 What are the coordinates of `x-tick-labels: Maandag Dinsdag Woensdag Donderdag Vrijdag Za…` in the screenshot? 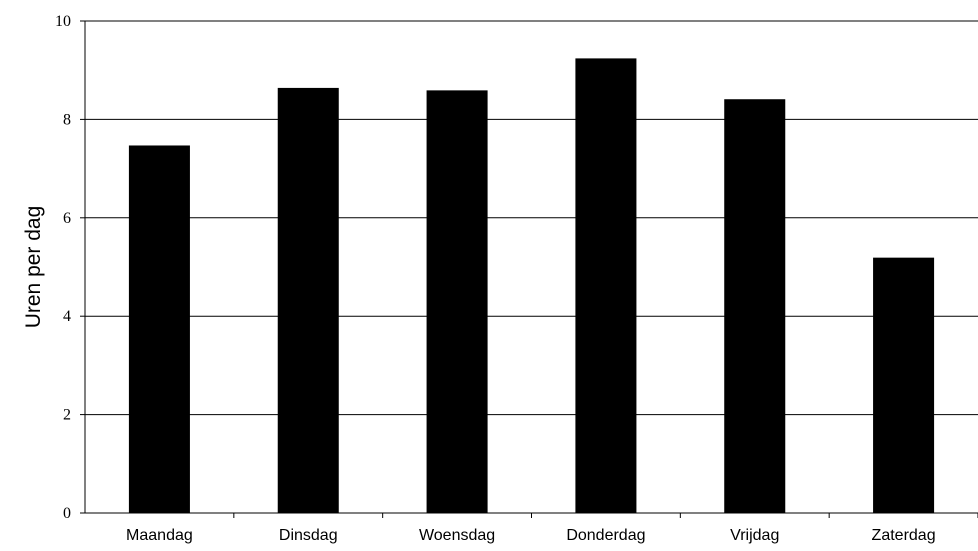 It's located at (531, 535).